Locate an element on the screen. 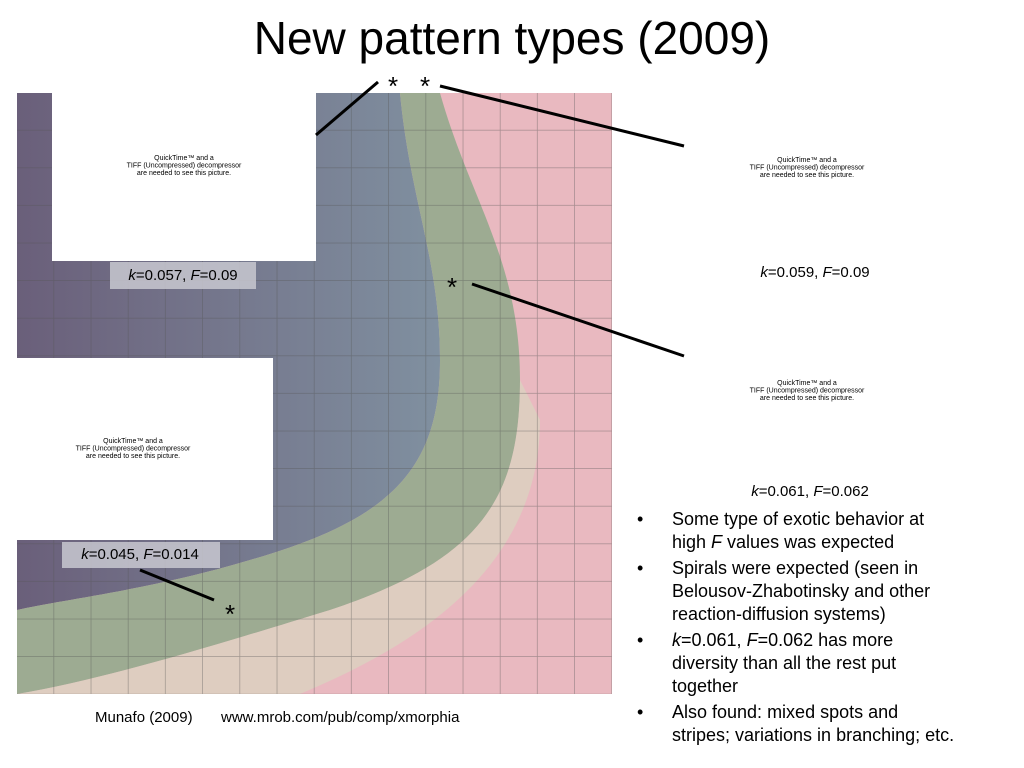  text-run: Also found: mixed spots and is located at coordinates (785, 712).